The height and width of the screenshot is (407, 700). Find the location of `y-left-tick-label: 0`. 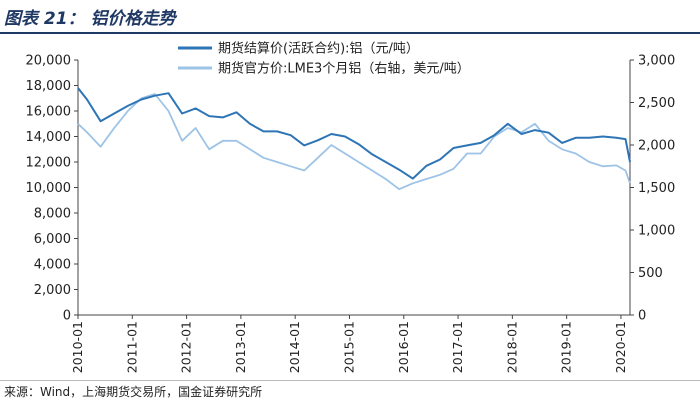

y-left-tick-label: 0 is located at coordinates (67, 316).